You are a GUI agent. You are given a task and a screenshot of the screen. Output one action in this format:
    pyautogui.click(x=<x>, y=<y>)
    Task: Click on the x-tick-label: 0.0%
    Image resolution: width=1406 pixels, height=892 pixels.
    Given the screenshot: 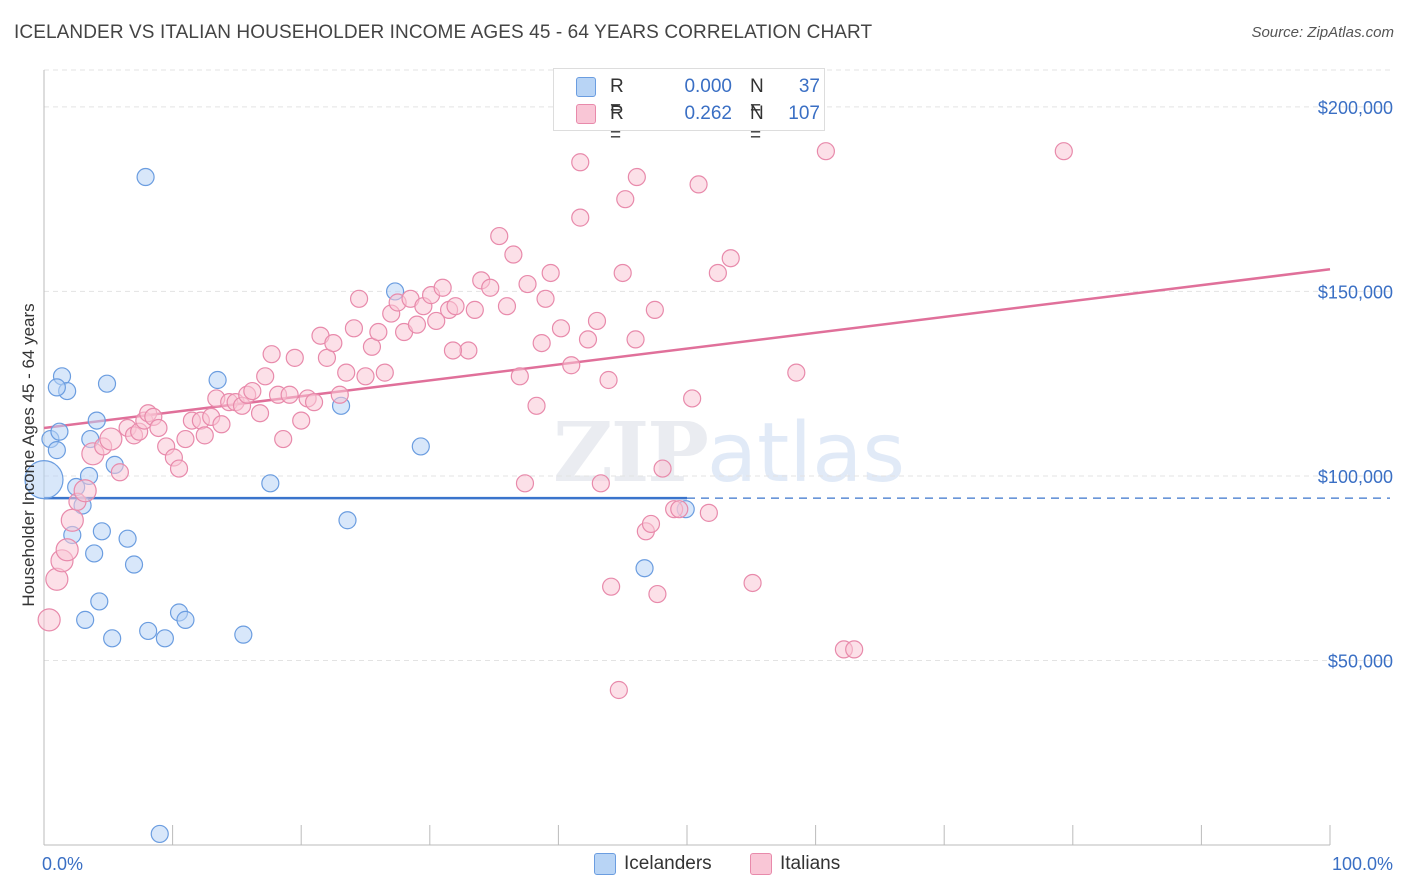 What is the action you would take?
    pyautogui.click(x=62, y=864)
    